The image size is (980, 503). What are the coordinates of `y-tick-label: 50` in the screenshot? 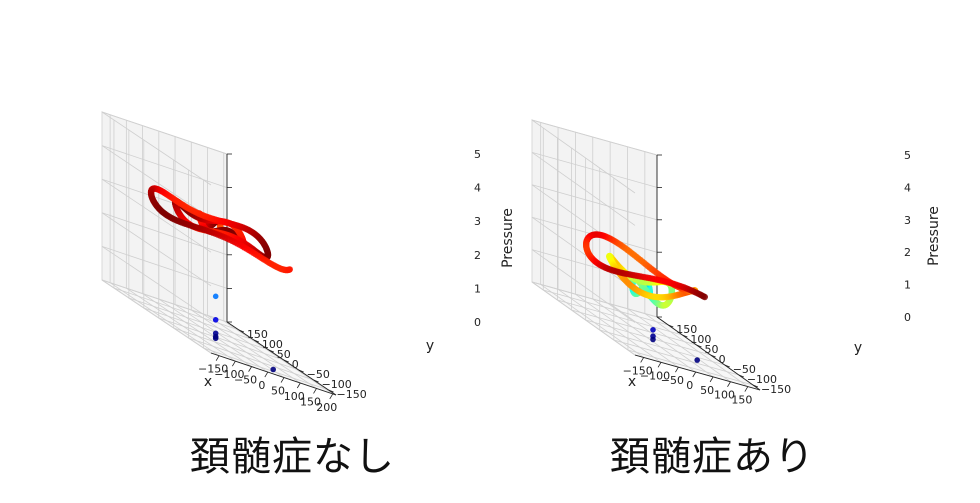 It's located at (712, 349).